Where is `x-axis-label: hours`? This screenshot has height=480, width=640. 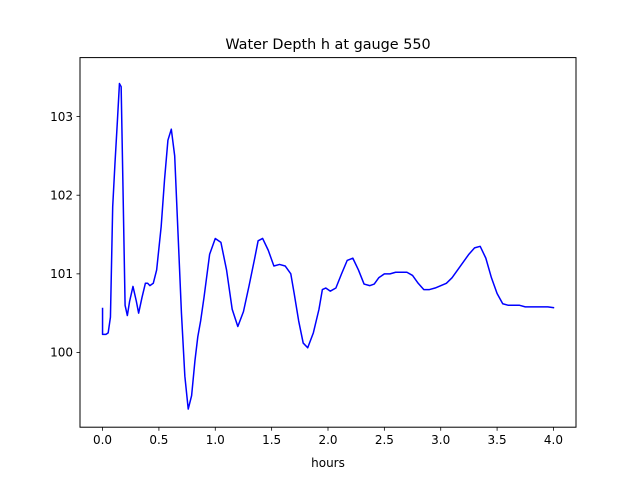
x-axis-label: hours is located at coordinates (328, 463).